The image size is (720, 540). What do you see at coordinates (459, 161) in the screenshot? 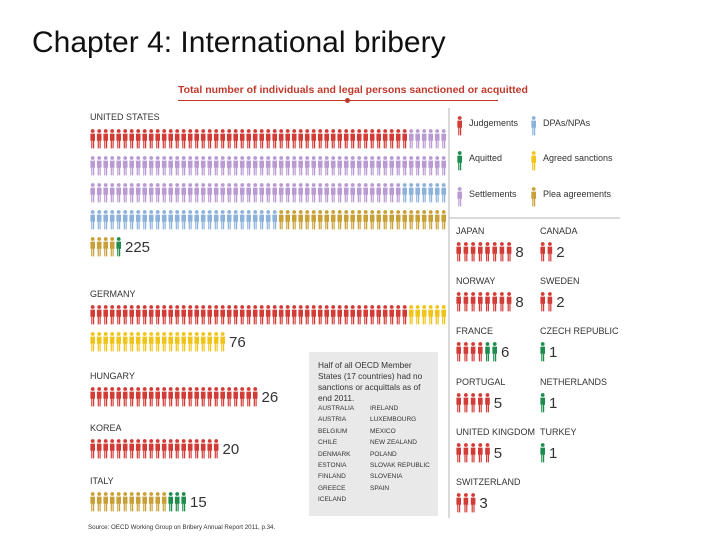
I see `legend-icon-aquitted` at bounding box center [459, 161].